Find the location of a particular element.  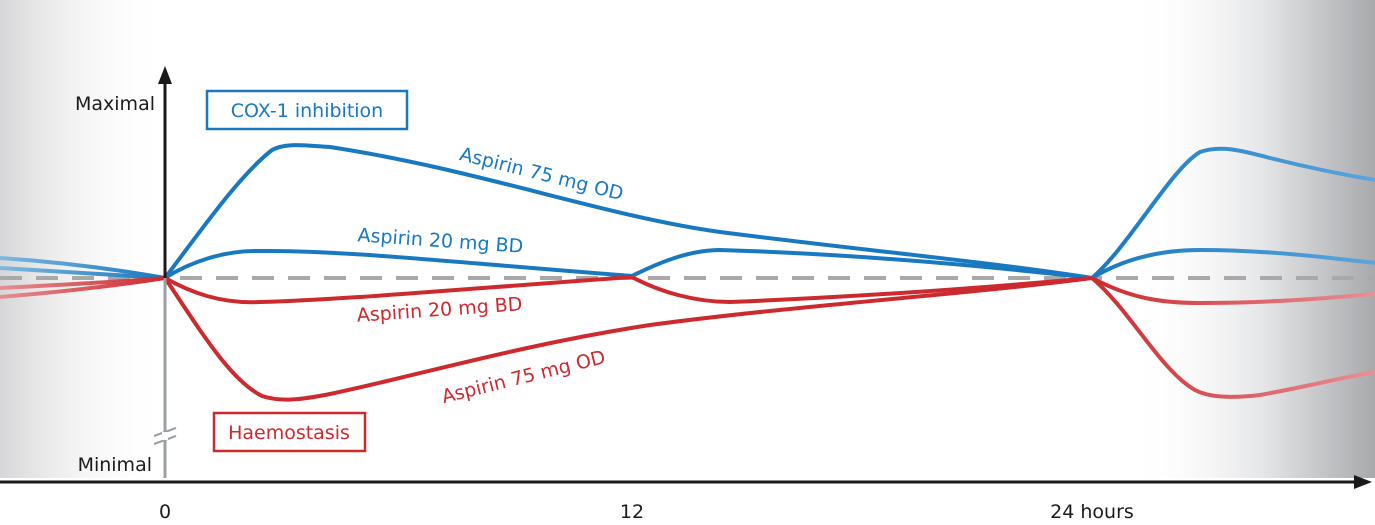

curve-label-cox-20mg-bd: Aspirin 20 mg BD is located at coordinates (440, 241).